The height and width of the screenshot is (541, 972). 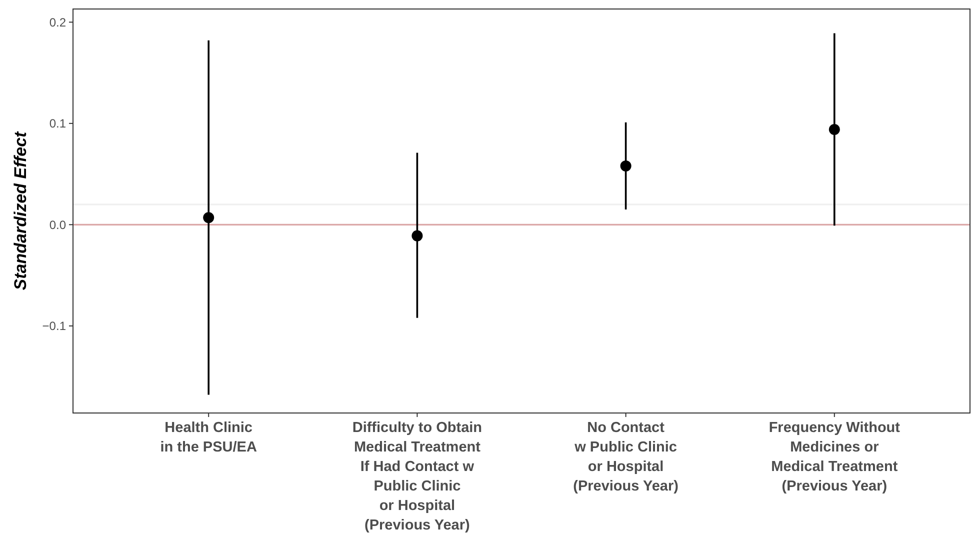 What do you see at coordinates (57, 225) in the screenshot?
I see `y-tick-label: 0.0` at bounding box center [57, 225].